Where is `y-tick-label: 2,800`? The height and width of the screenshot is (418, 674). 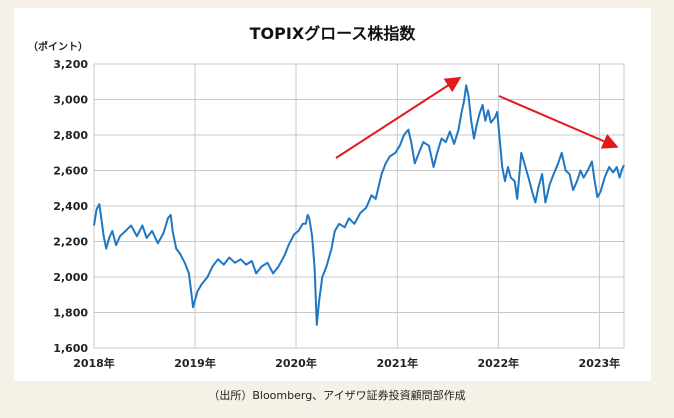 y-tick-label: 2,800 is located at coordinates (70, 135).